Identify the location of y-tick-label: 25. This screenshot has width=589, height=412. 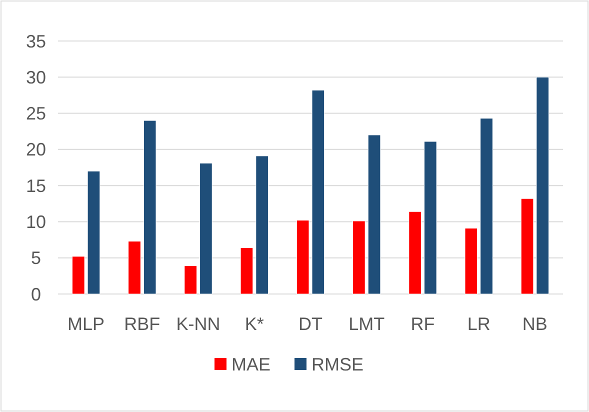
(36, 114).